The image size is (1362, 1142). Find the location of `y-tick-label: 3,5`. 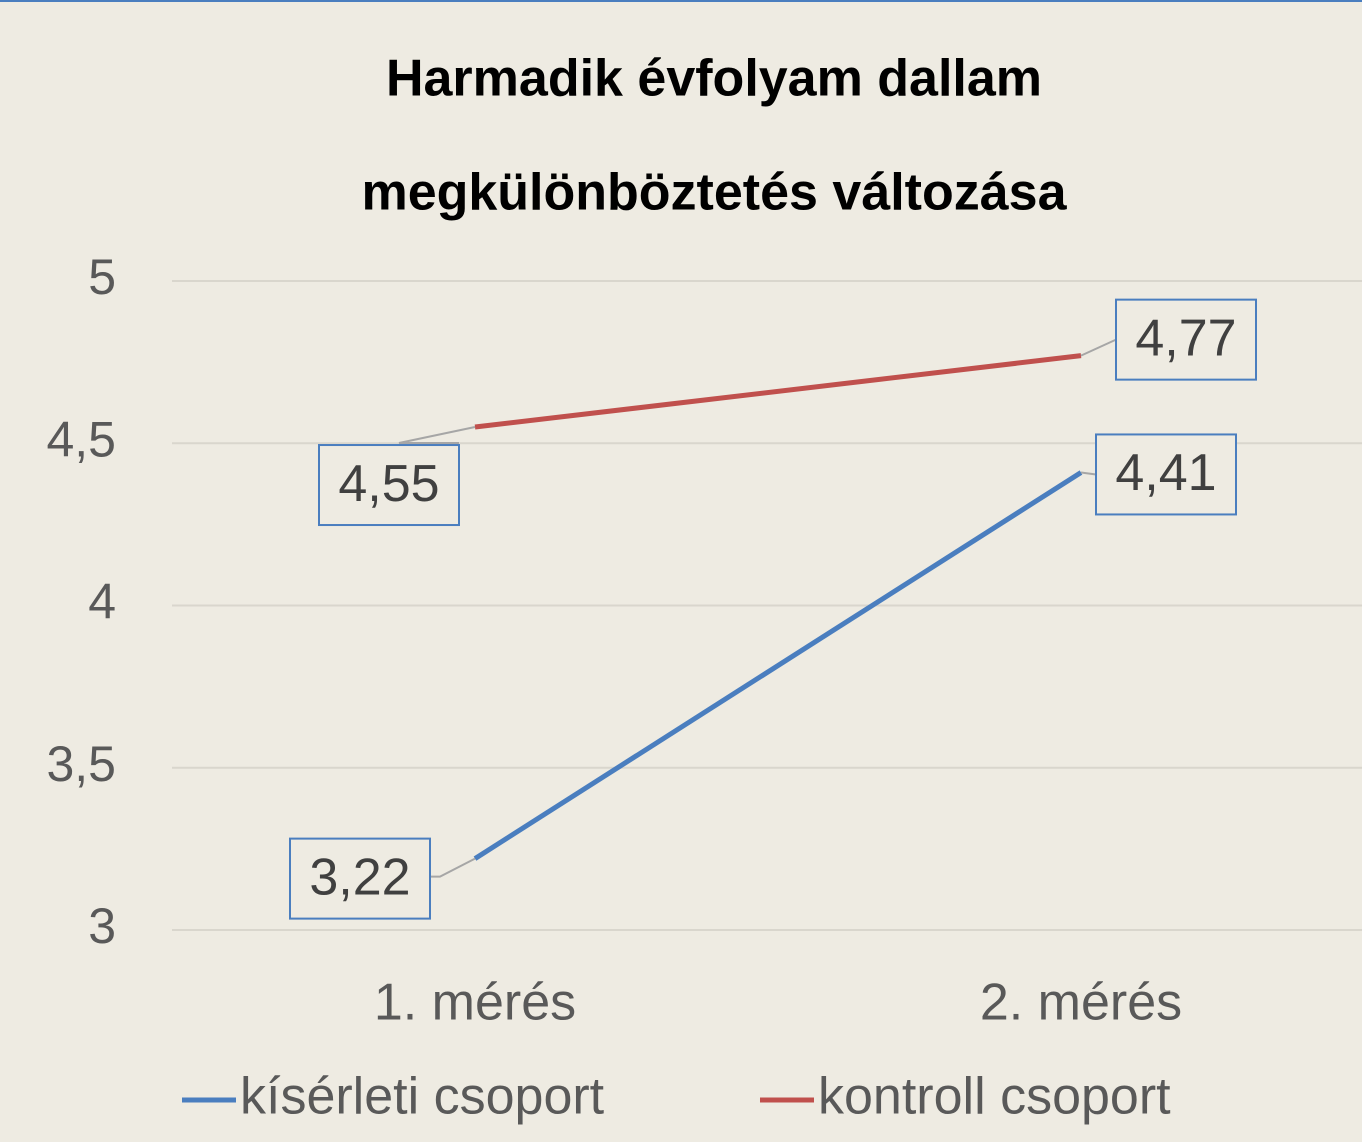

y-tick-label: 3,5 is located at coordinates (81, 764).